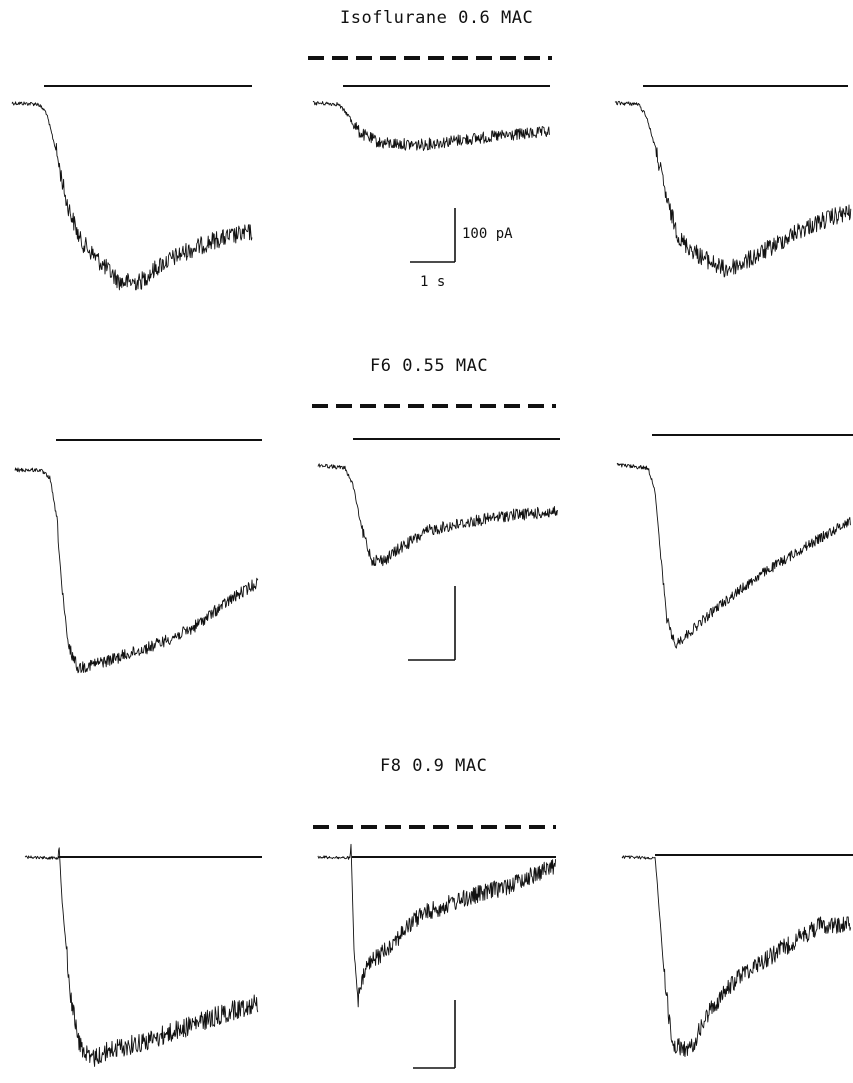 This screenshot has width=853, height=1083. What do you see at coordinates (141, 957) in the screenshot?
I see `row-3-control-current-trace` at bounding box center [141, 957].